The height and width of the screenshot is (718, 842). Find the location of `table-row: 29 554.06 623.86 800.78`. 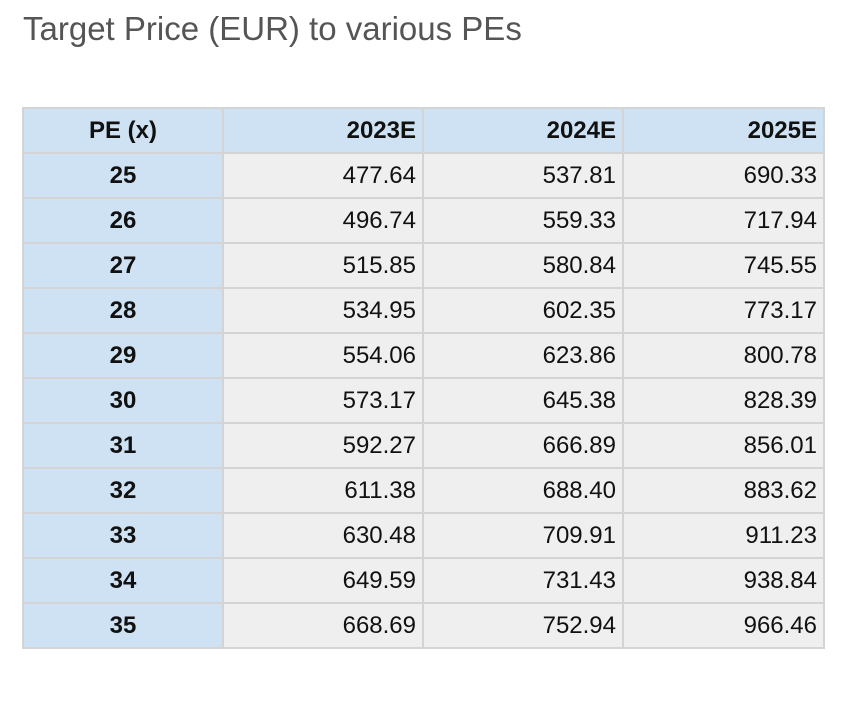

table-row: 29 554.06 623.86 800.78 is located at coordinates (423, 355).